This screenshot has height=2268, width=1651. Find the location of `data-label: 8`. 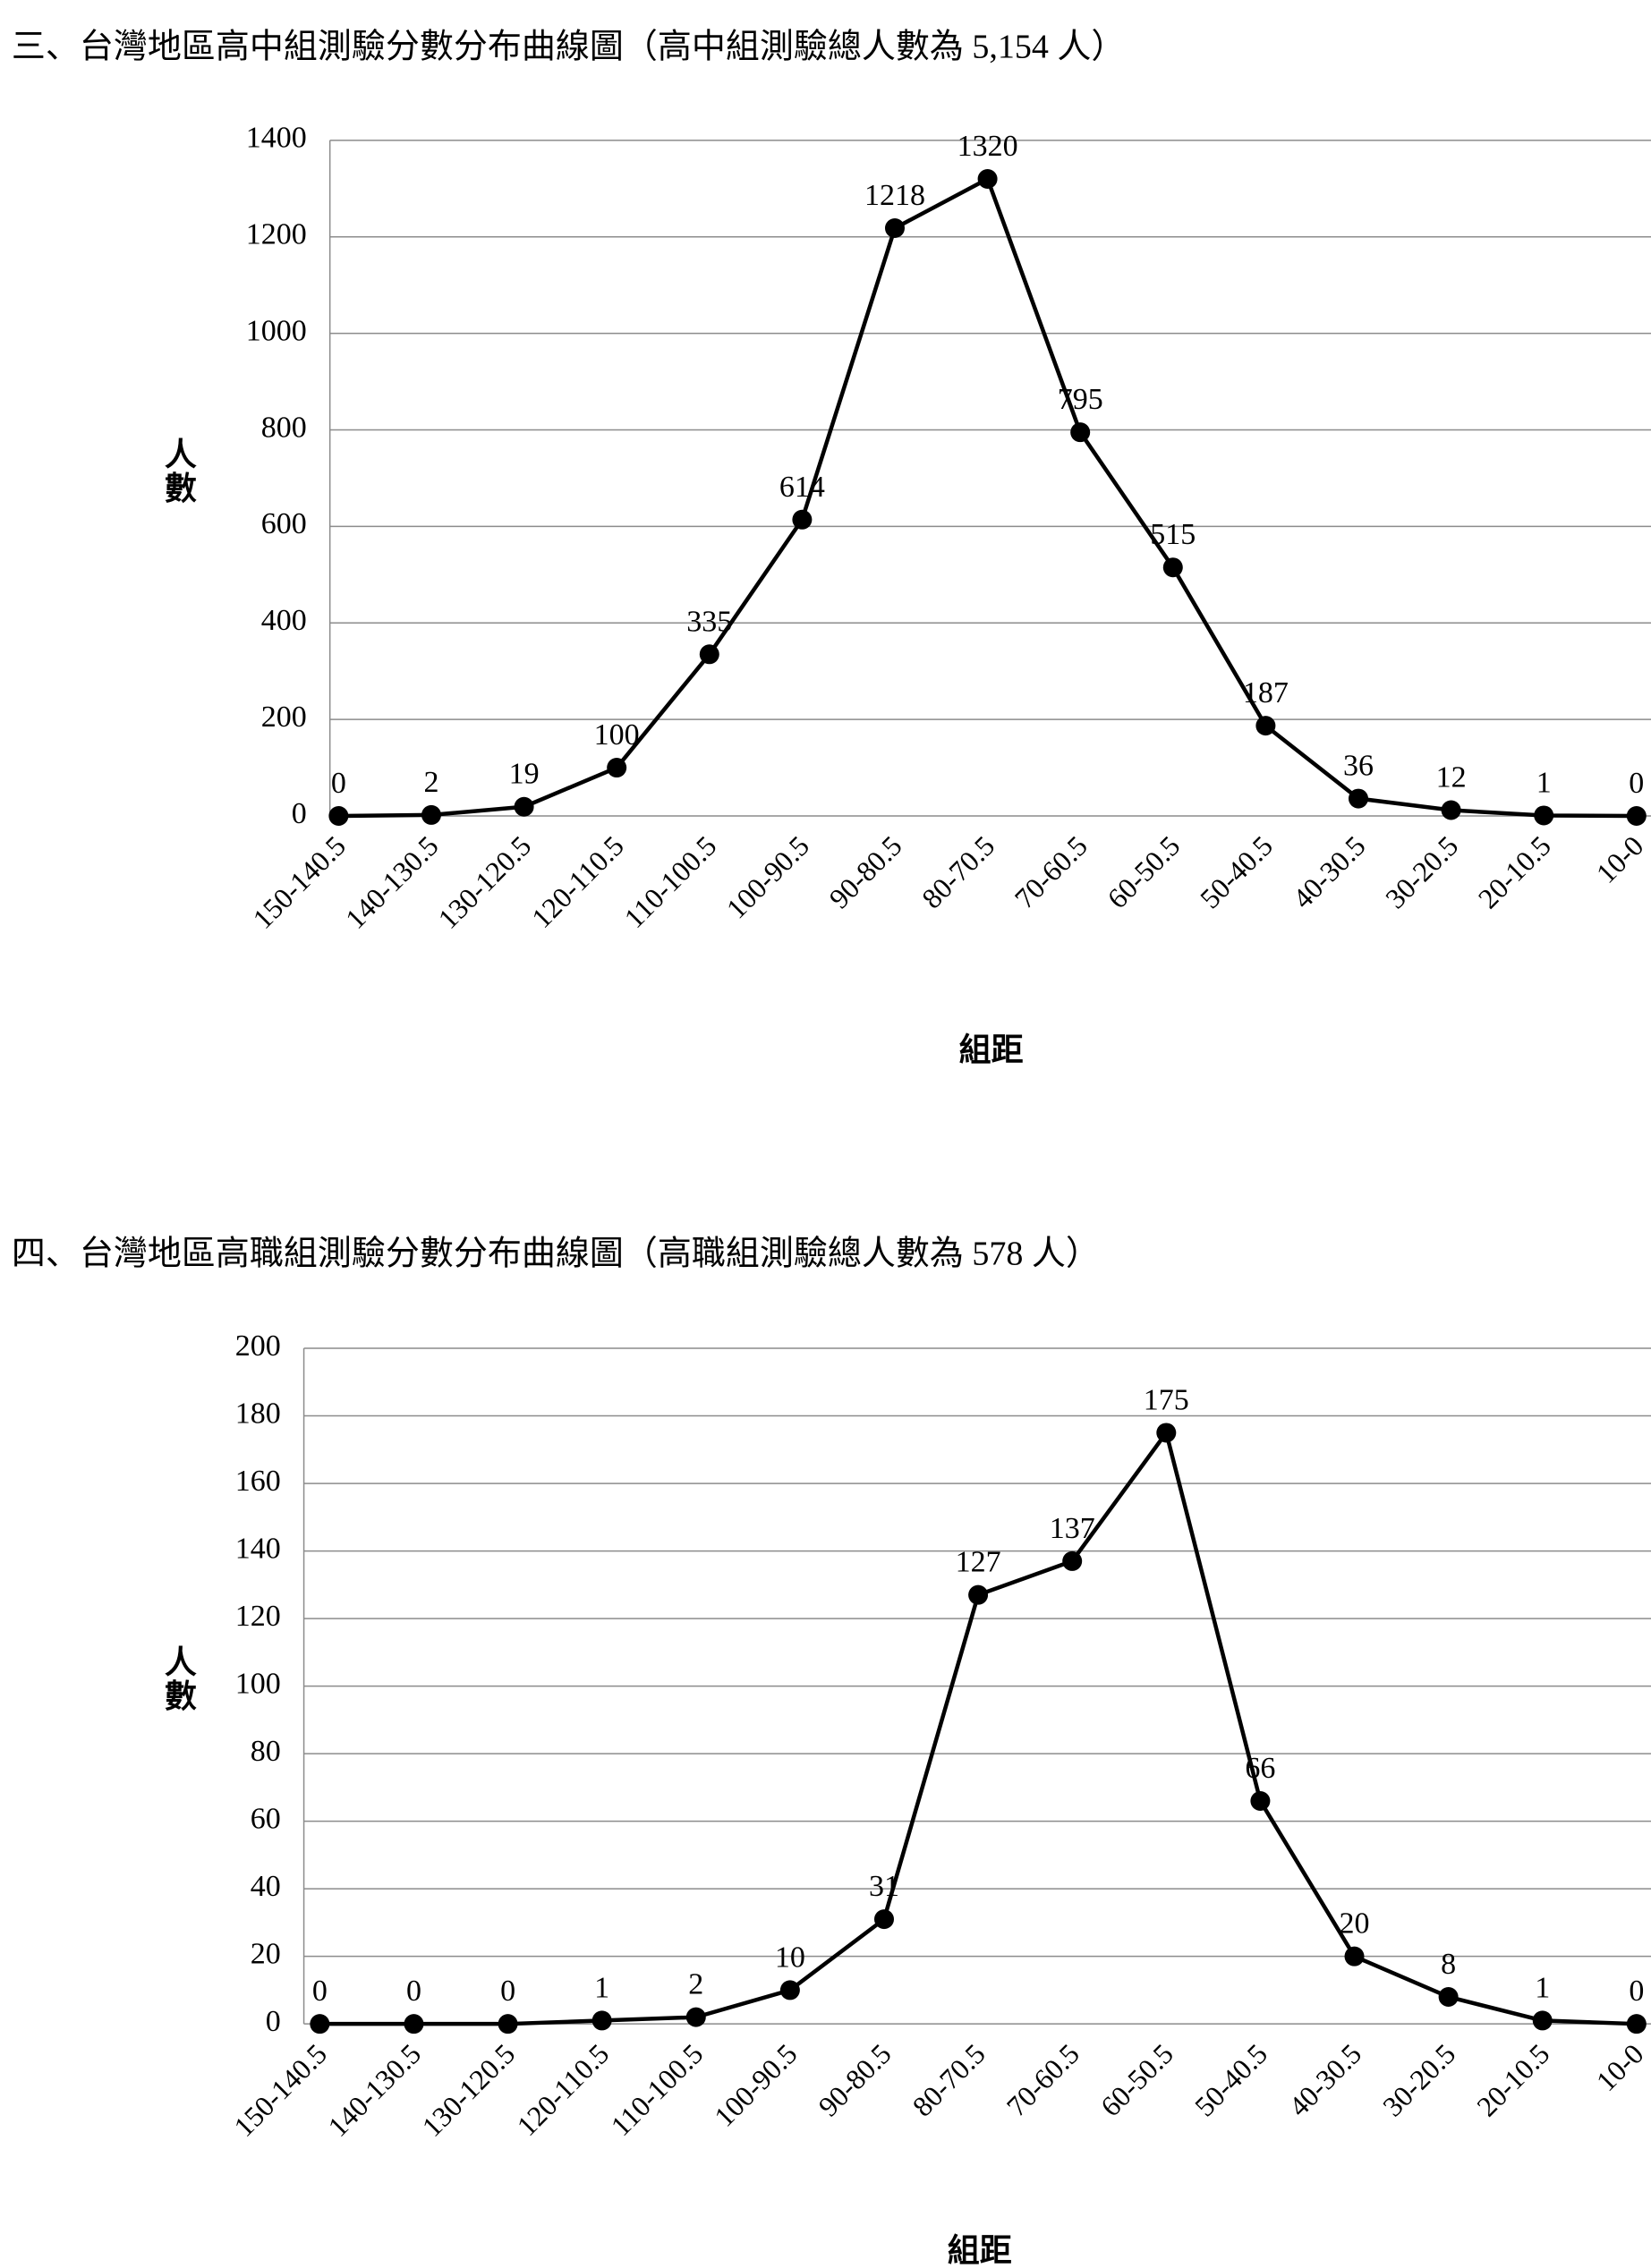

data-label: 8 is located at coordinates (1448, 1964).